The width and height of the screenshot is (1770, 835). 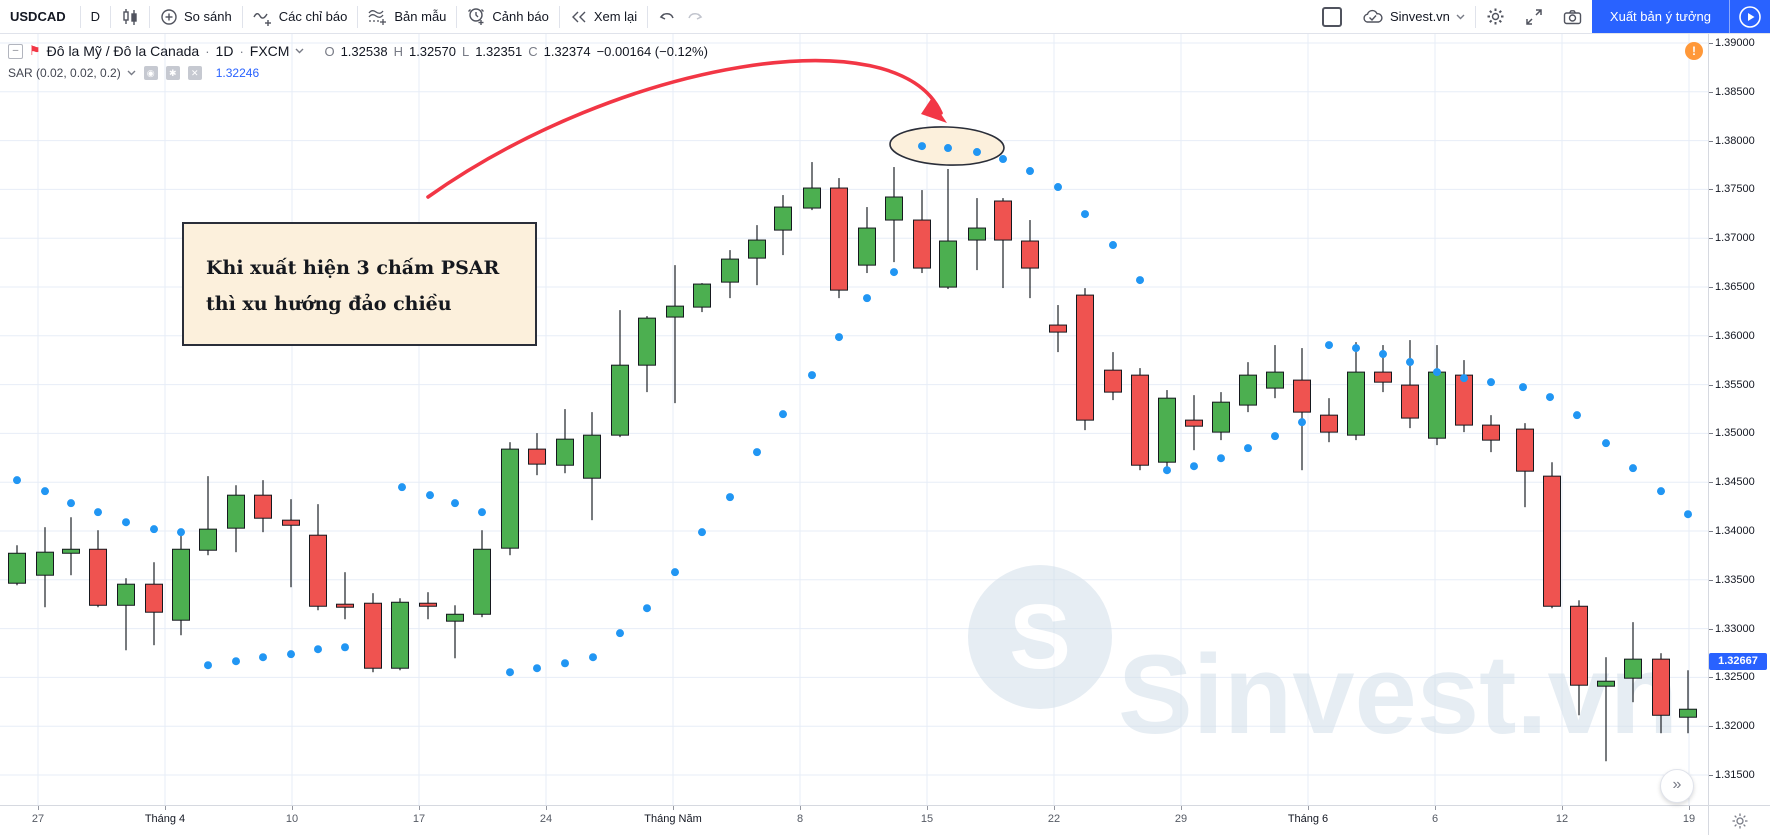 What do you see at coordinates (64, 73) in the screenshot?
I see `indicator-name: SAR (0.02, 0.02, 0.2)` at bounding box center [64, 73].